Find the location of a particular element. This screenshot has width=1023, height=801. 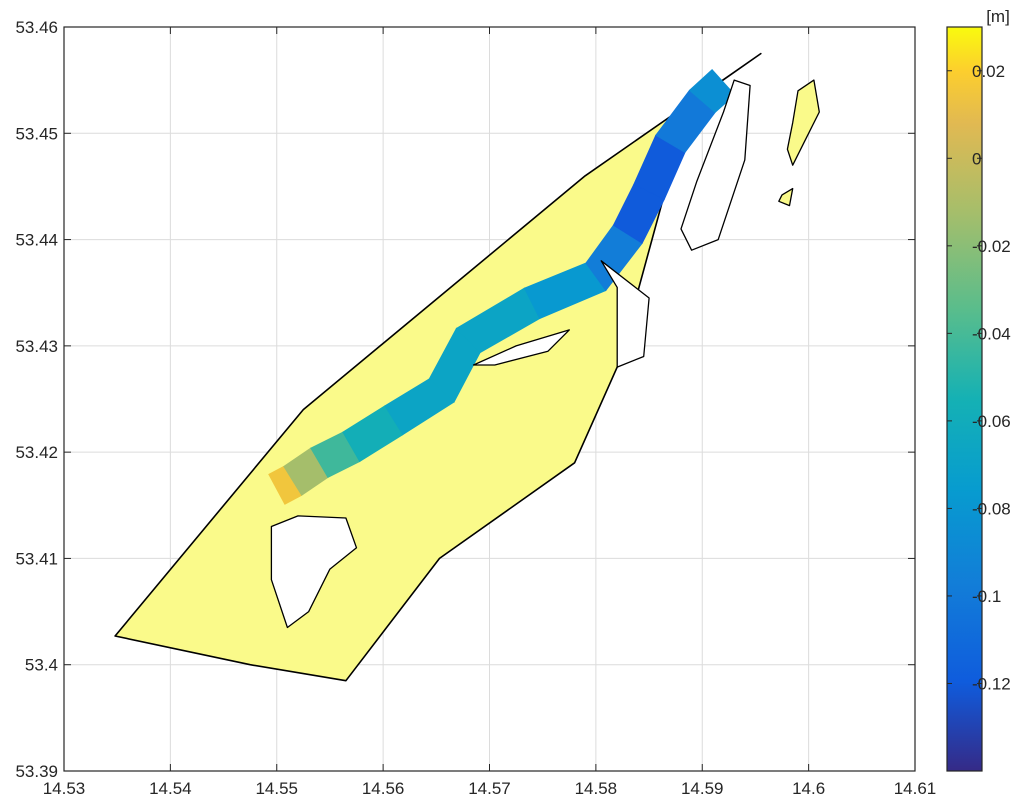

colorbar-unit-label: [m] is located at coordinates (998, 16).